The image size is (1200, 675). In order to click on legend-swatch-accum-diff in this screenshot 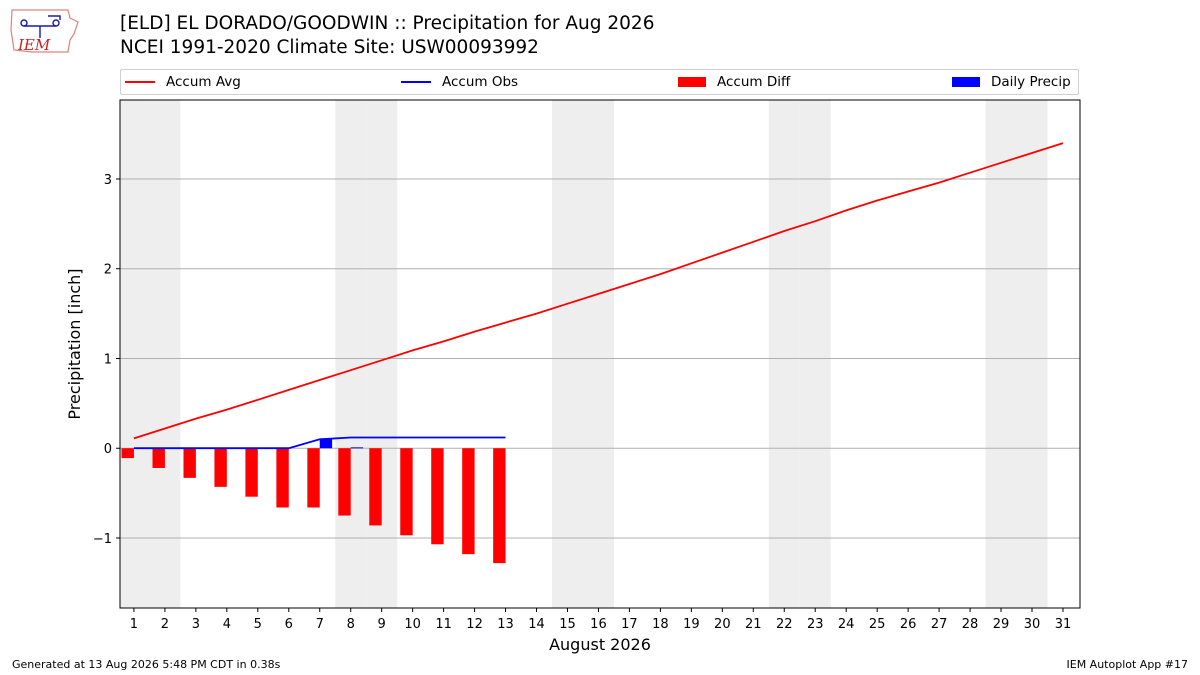, I will do `click(692, 82)`.